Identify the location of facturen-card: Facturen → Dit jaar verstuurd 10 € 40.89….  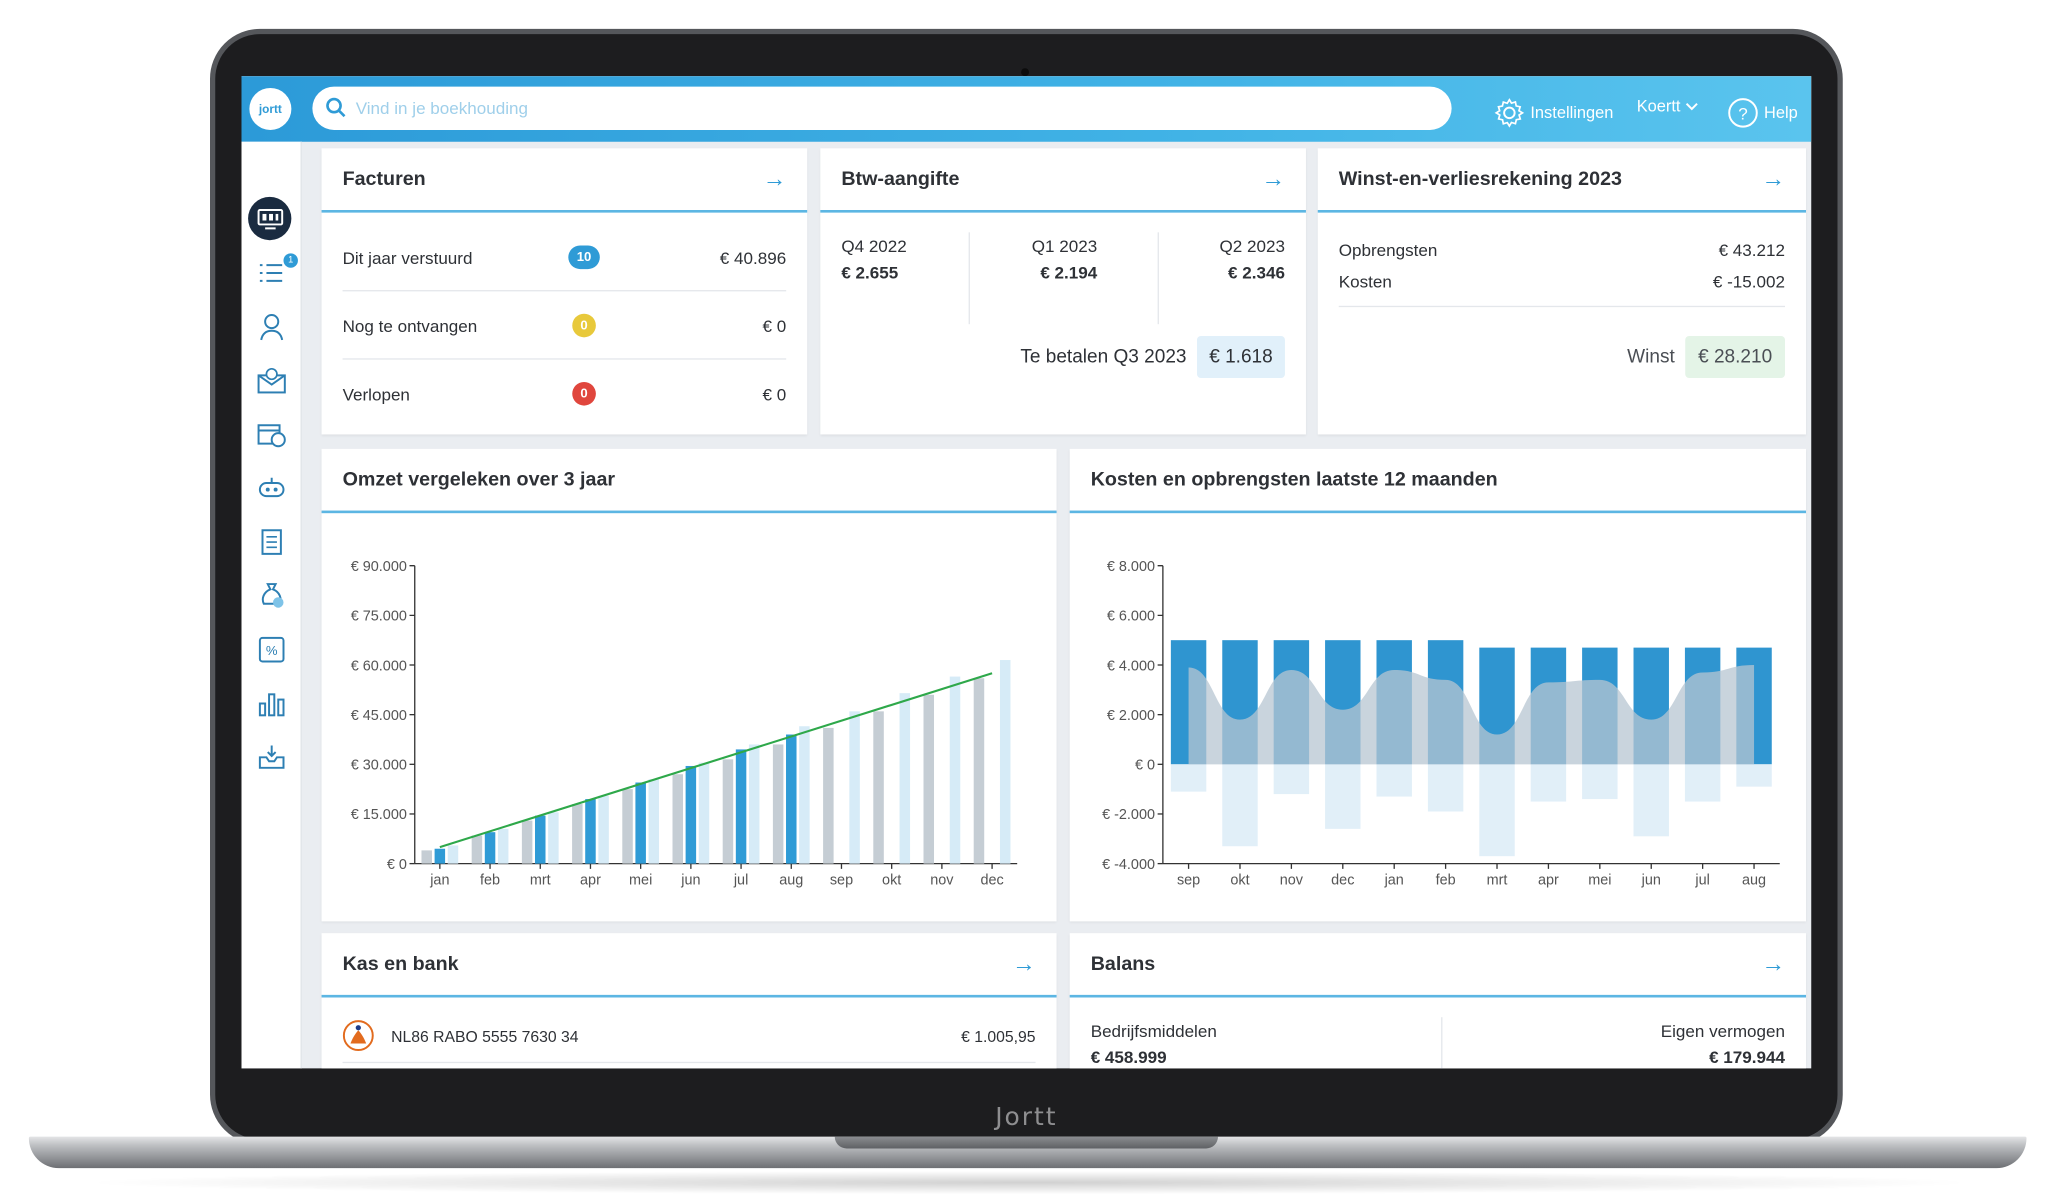
(564, 291).